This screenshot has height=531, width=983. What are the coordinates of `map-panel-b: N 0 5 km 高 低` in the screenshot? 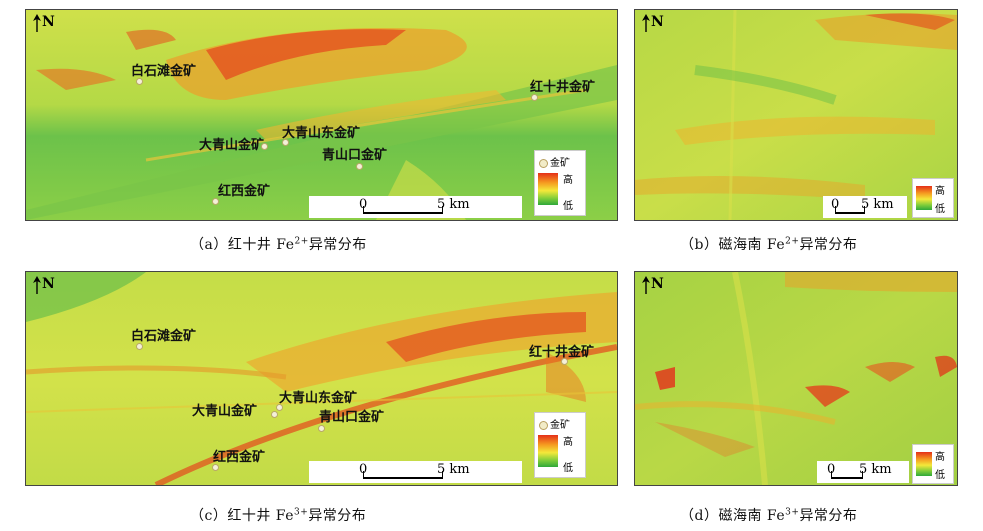 It's located at (796, 115).